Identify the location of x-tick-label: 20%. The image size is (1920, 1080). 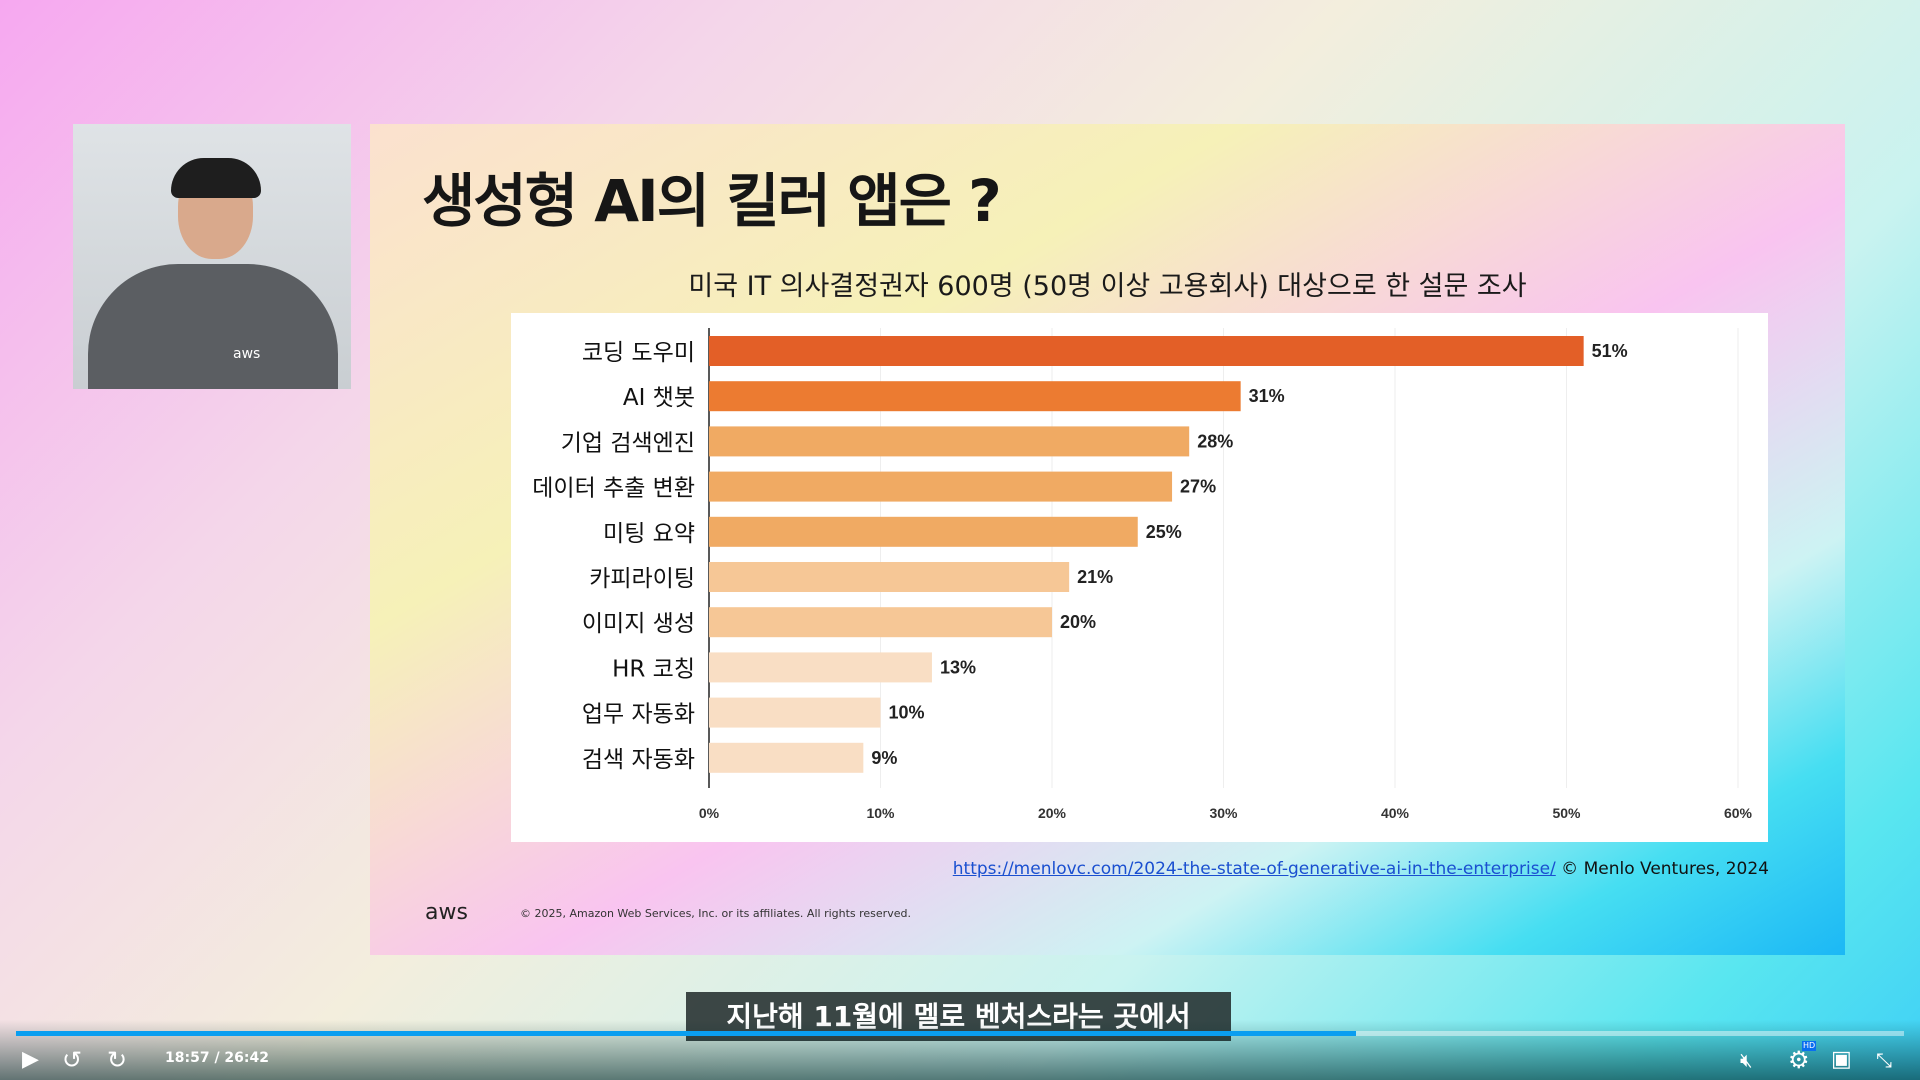
(1052, 813).